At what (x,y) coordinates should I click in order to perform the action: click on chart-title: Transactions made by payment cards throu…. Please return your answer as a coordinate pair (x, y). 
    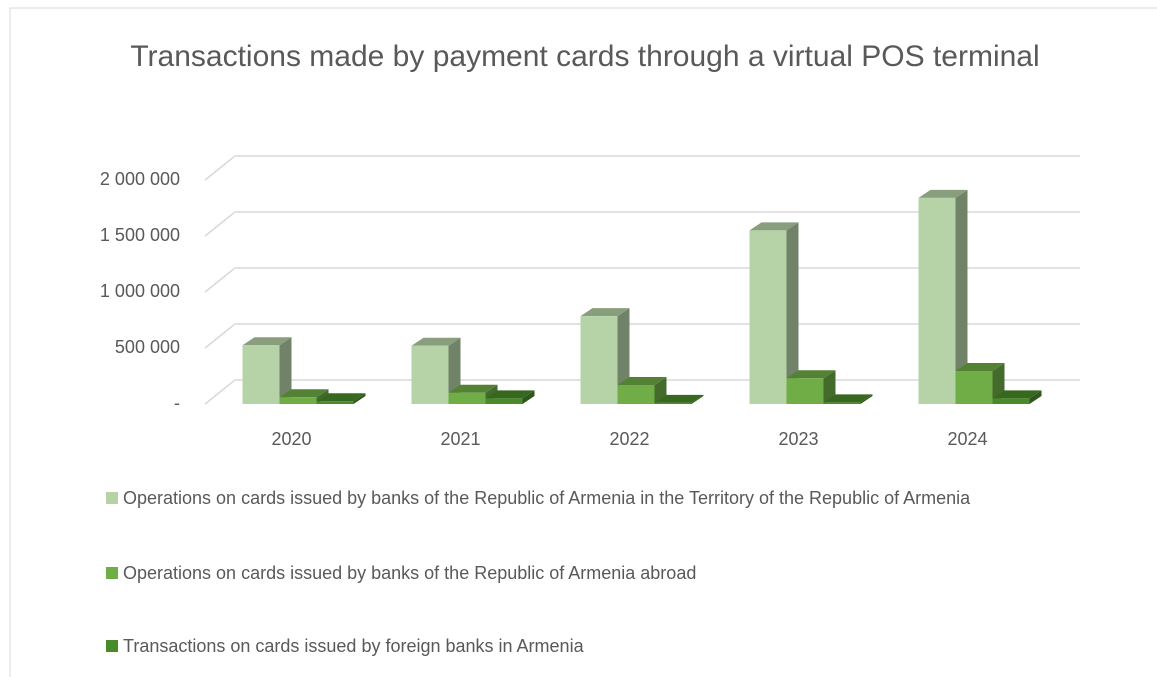
    Looking at the image, I should click on (585, 56).